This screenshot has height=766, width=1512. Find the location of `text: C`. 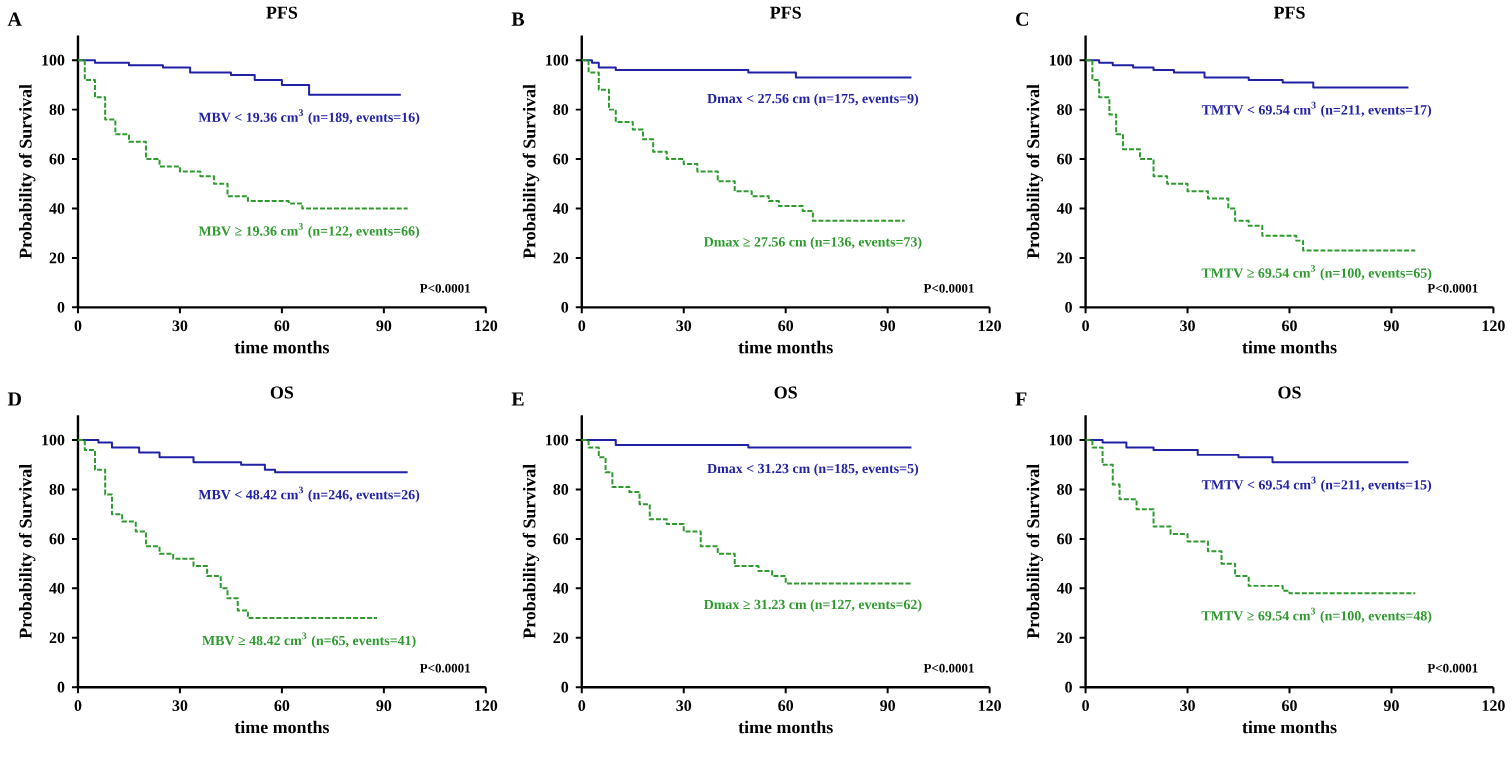

text: C is located at coordinates (1022, 19).